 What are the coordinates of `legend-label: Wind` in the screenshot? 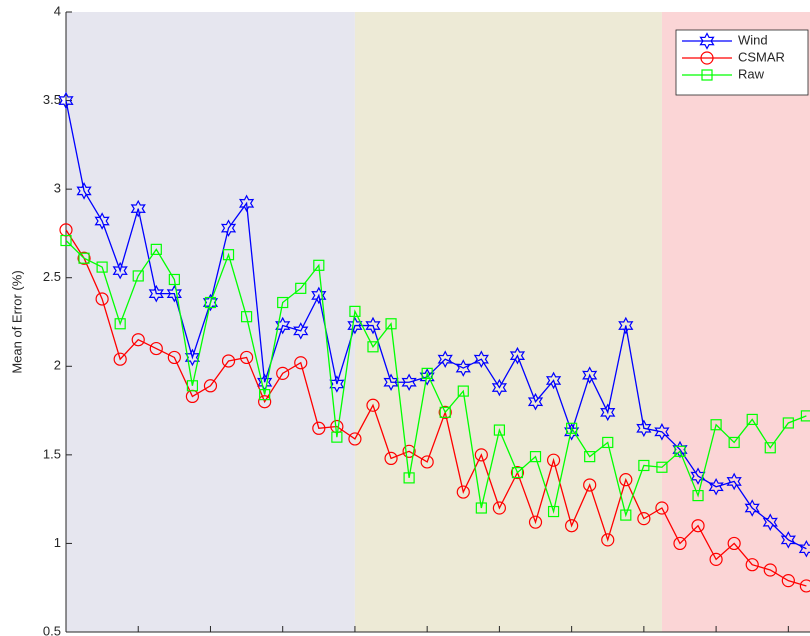 It's located at (753, 39).